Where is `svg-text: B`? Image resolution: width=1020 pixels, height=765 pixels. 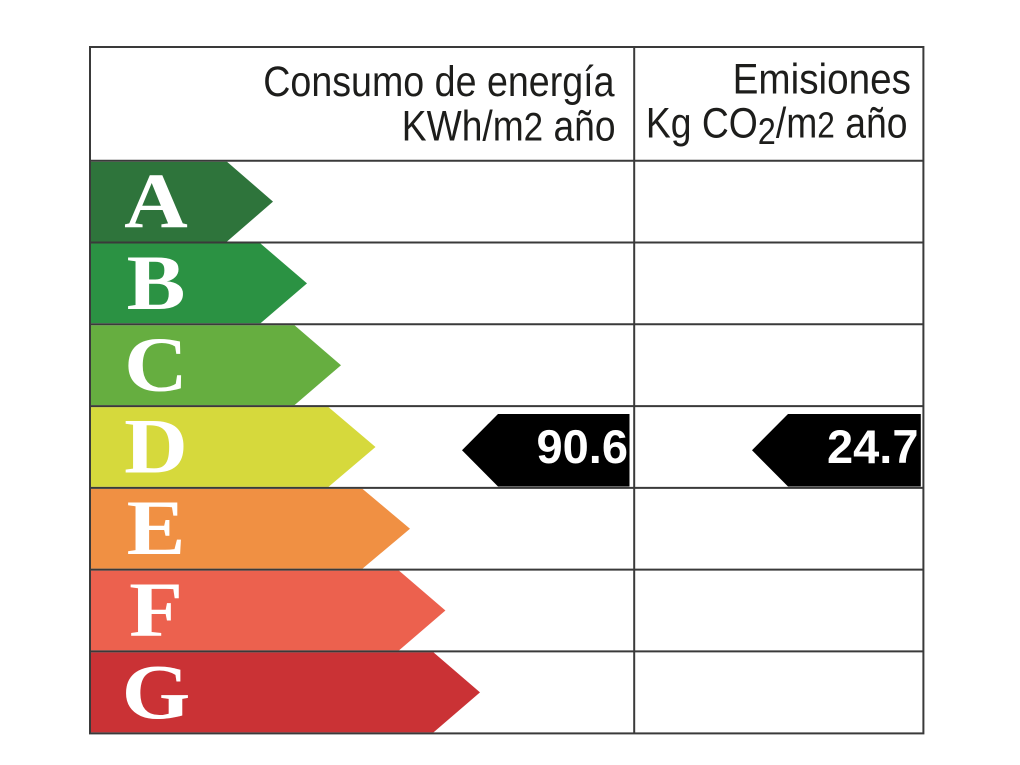
svg-text: B is located at coordinates (156, 283).